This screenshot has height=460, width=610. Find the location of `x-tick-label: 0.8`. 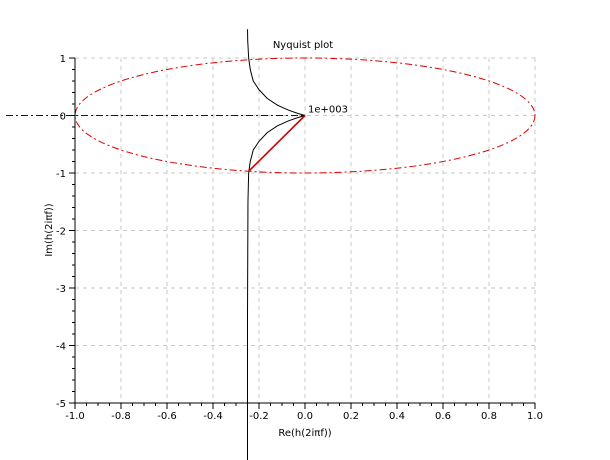

x-tick-label: 0.8 is located at coordinates (489, 416).